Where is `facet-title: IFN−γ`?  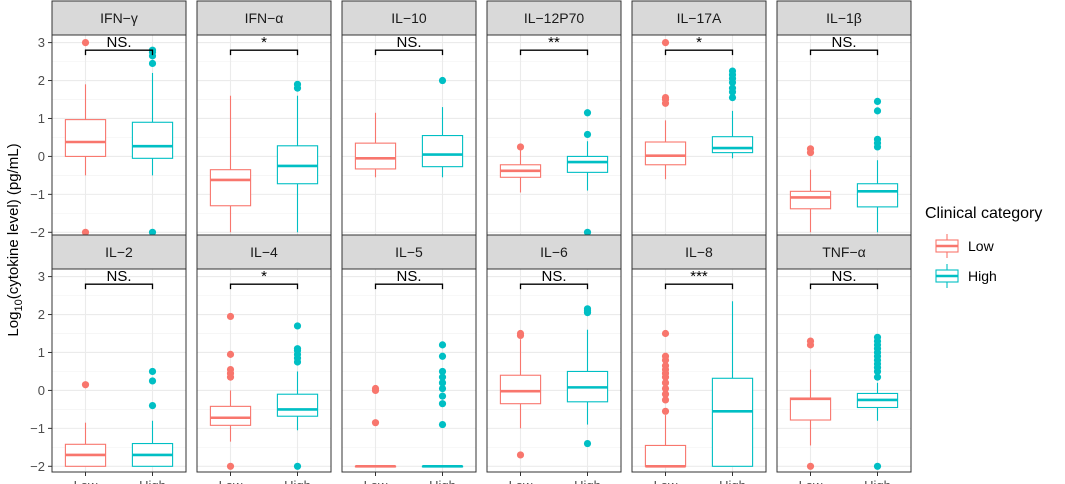
facet-title: IFN−γ is located at coordinates (119, 18).